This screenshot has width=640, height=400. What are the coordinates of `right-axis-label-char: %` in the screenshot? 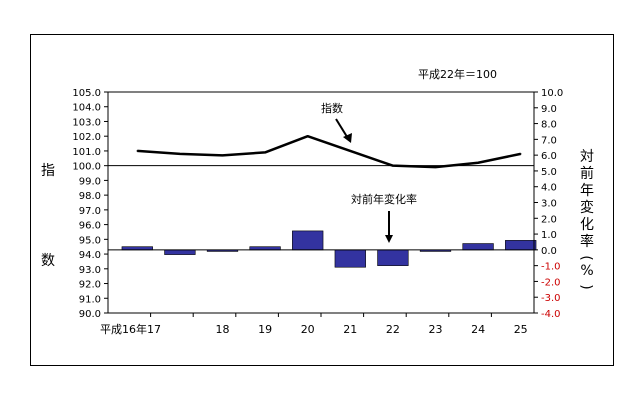 It's located at (586, 271).